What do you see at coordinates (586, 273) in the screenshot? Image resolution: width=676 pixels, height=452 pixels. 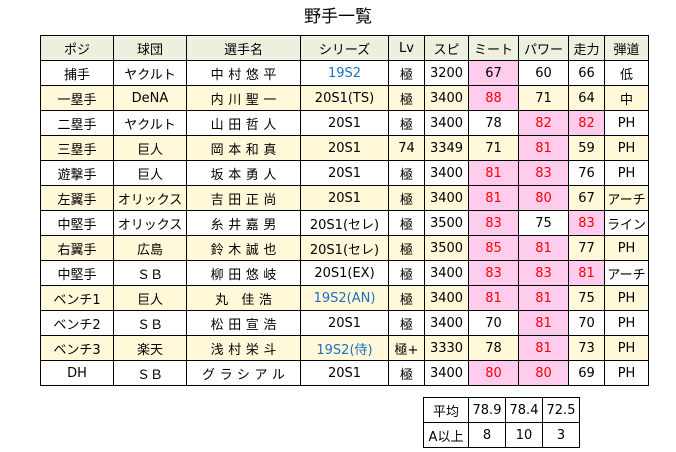 I see `speed-cell: 81` at bounding box center [586, 273].